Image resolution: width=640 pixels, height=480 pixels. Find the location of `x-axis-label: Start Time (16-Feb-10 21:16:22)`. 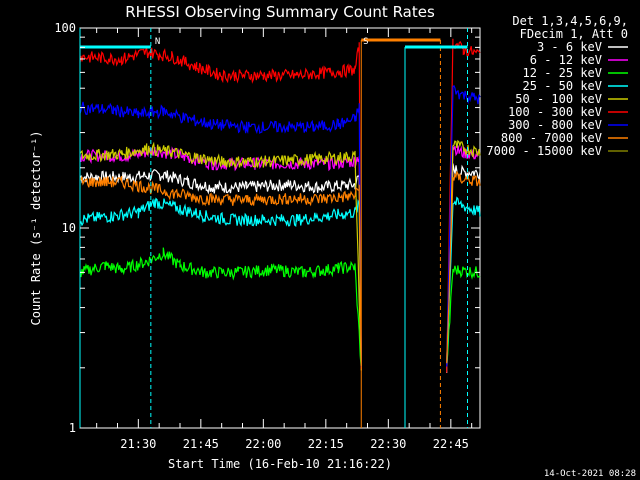

x-axis-label: Start Time (16-Feb-10 21:16:22) is located at coordinates (280, 464).